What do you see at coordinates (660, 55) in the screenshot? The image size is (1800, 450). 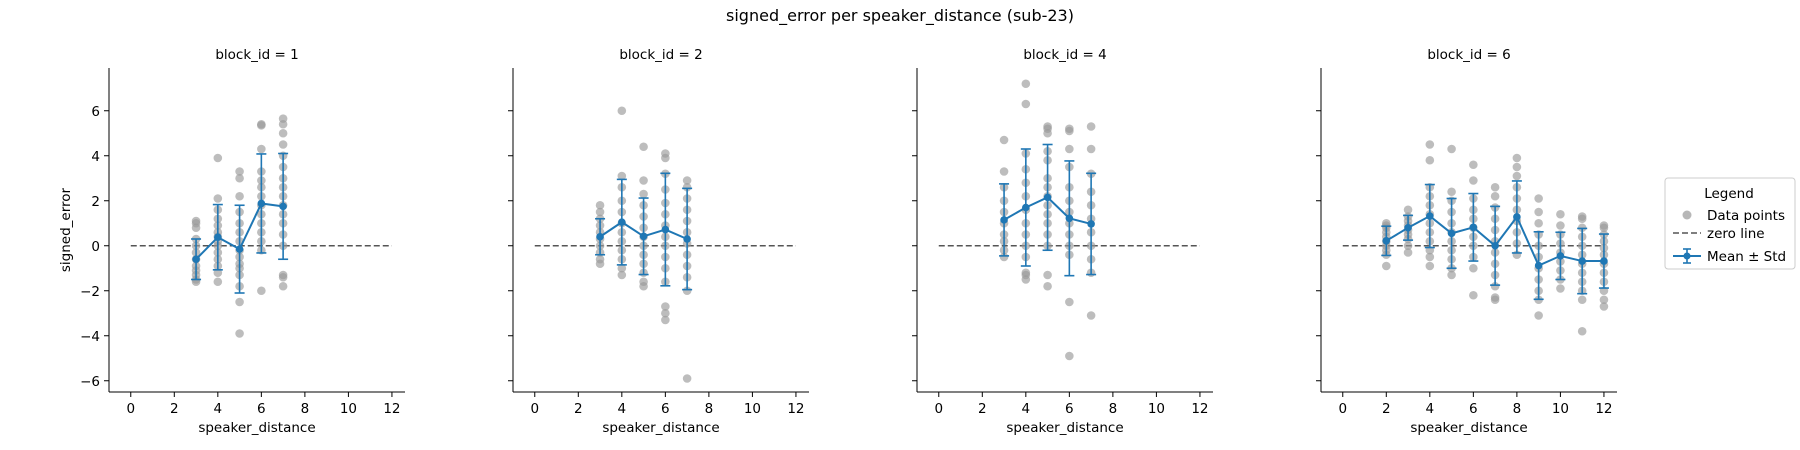 I see `panel-title: block_id = 2` at bounding box center [660, 55].